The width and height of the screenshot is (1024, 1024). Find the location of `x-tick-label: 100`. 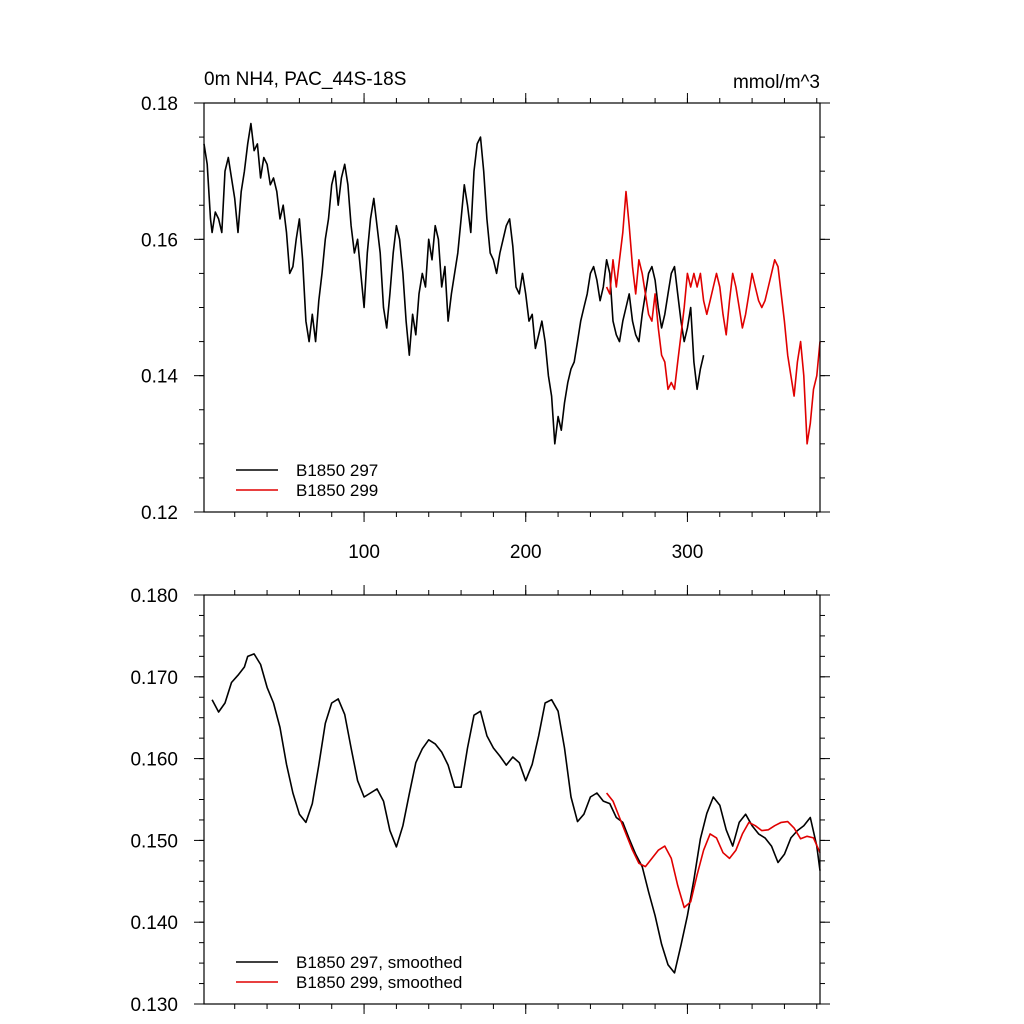

x-tick-label: 100 is located at coordinates (364, 552).